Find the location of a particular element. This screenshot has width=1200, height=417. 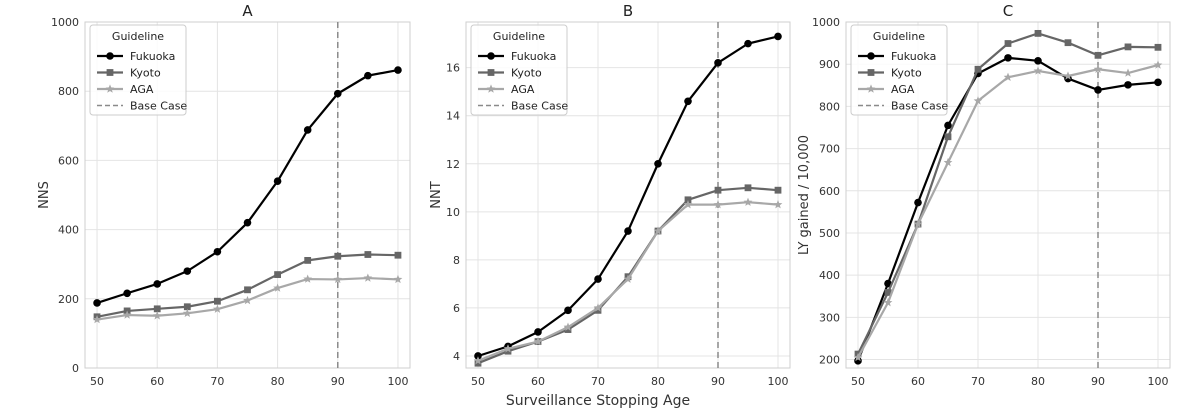

panel-c-y-tick-label: 200 is located at coordinates (829, 360).